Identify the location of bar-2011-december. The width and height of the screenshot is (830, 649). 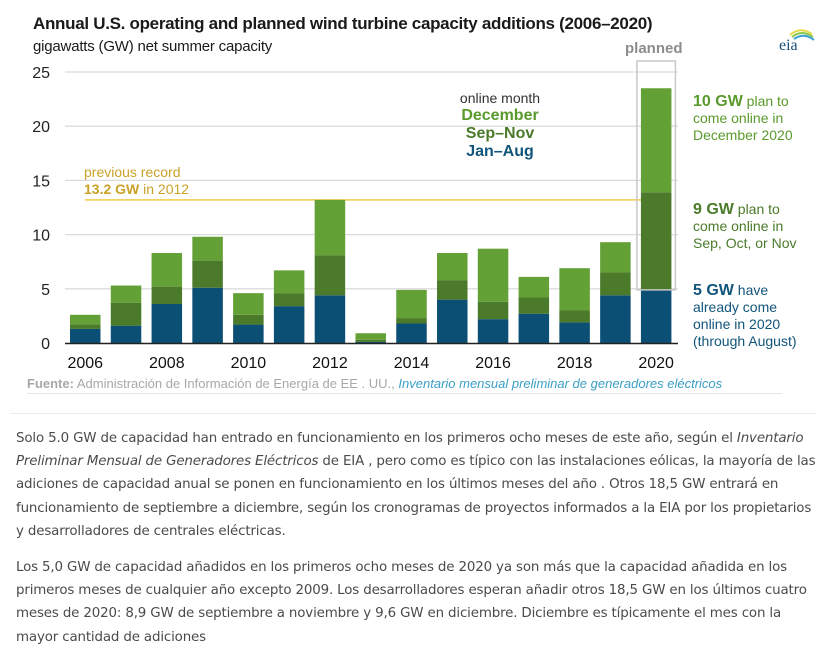
(289, 282).